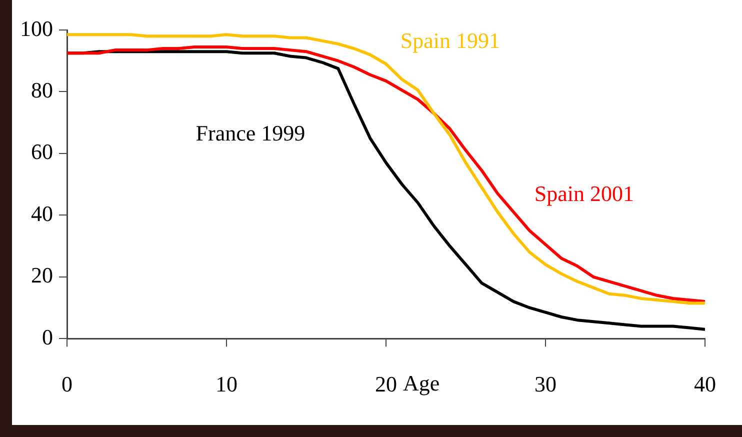 This screenshot has height=437, width=742. I want to click on y-tick-label: 40, so click(42, 213).